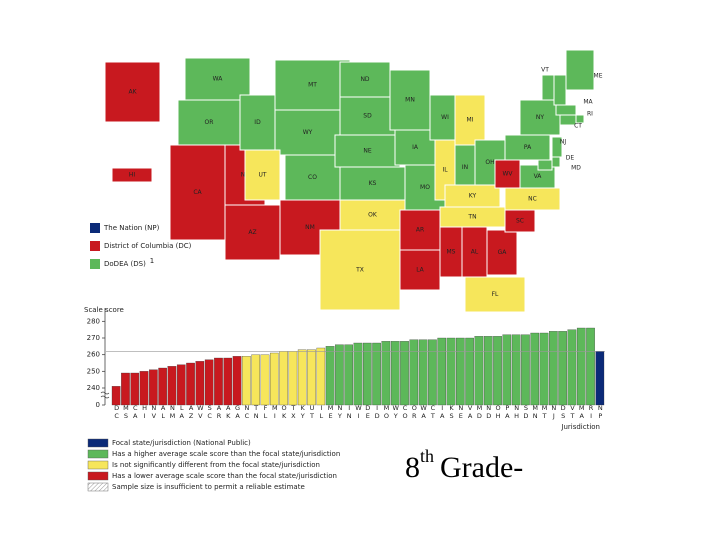 The height and width of the screenshot is (540, 720). Describe the element at coordinates (210, 412) in the screenshot. I see `x-tick-label: SC` at that location.